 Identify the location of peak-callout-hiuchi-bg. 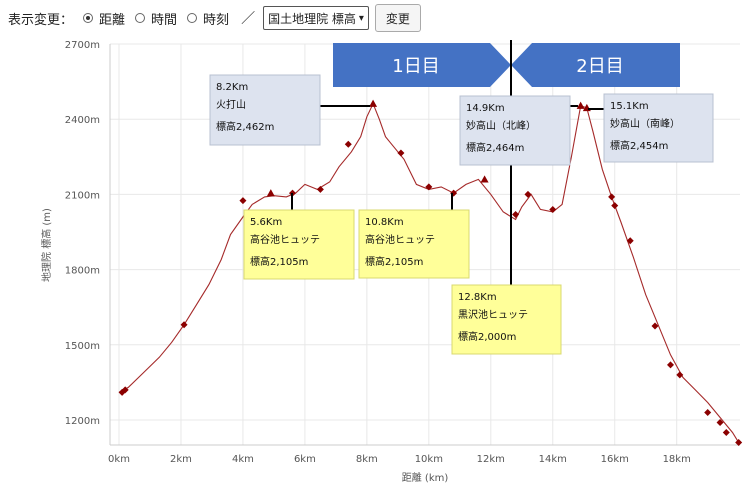
(265, 110).